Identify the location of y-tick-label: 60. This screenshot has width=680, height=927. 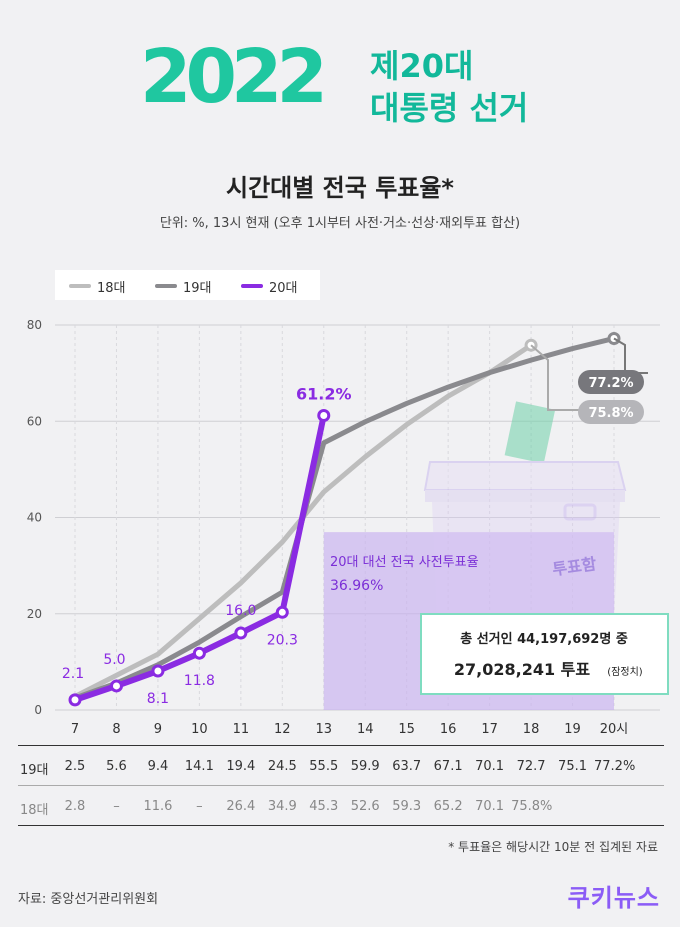
(34, 421).